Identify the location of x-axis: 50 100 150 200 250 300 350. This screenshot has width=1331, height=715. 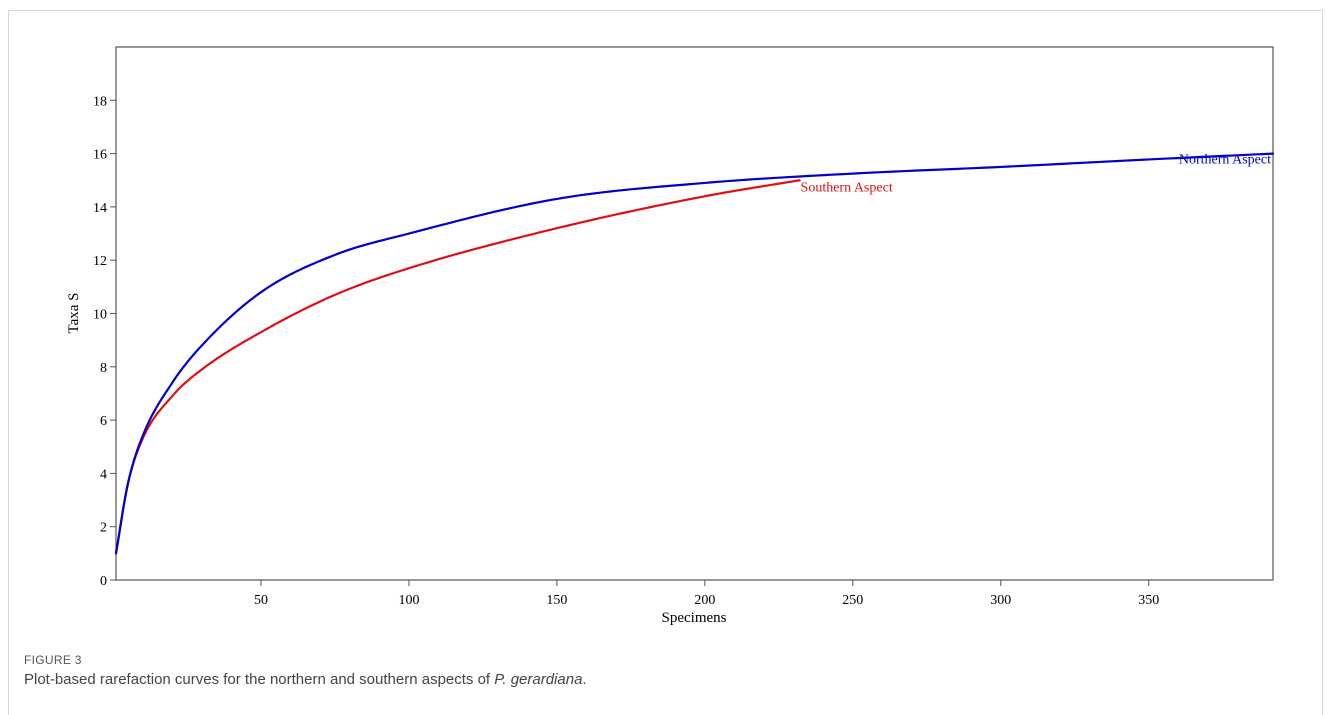
(706, 594).